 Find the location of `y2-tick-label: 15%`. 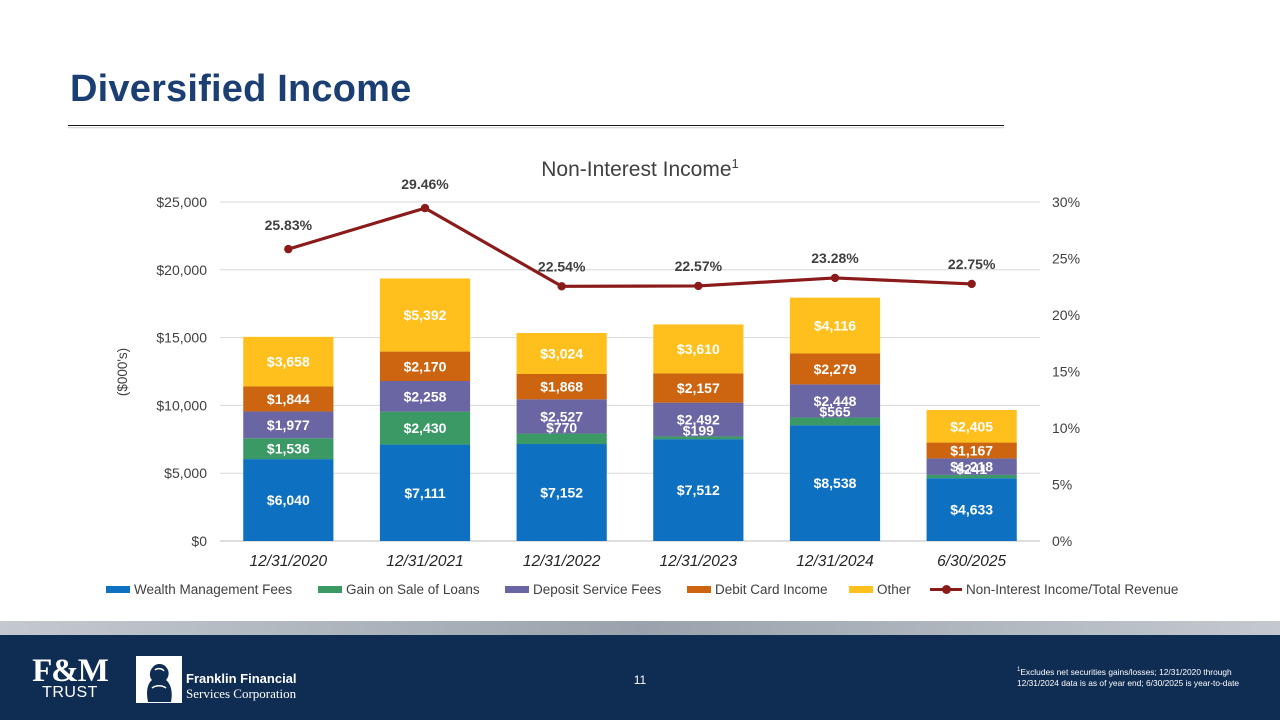

y2-tick-label: 15% is located at coordinates (1066, 372).